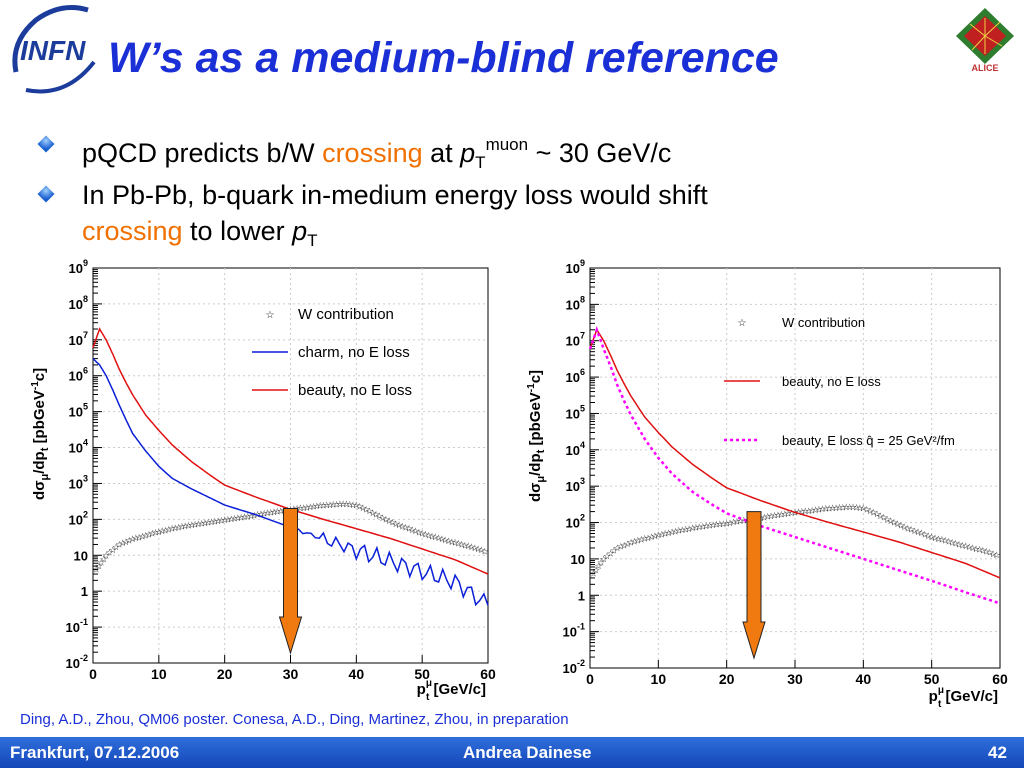 The width and height of the screenshot is (1024, 768). What do you see at coordinates (985, 67) in the screenshot?
I see `alice-logo-text: ALICE` at bounding box center [985, 67].